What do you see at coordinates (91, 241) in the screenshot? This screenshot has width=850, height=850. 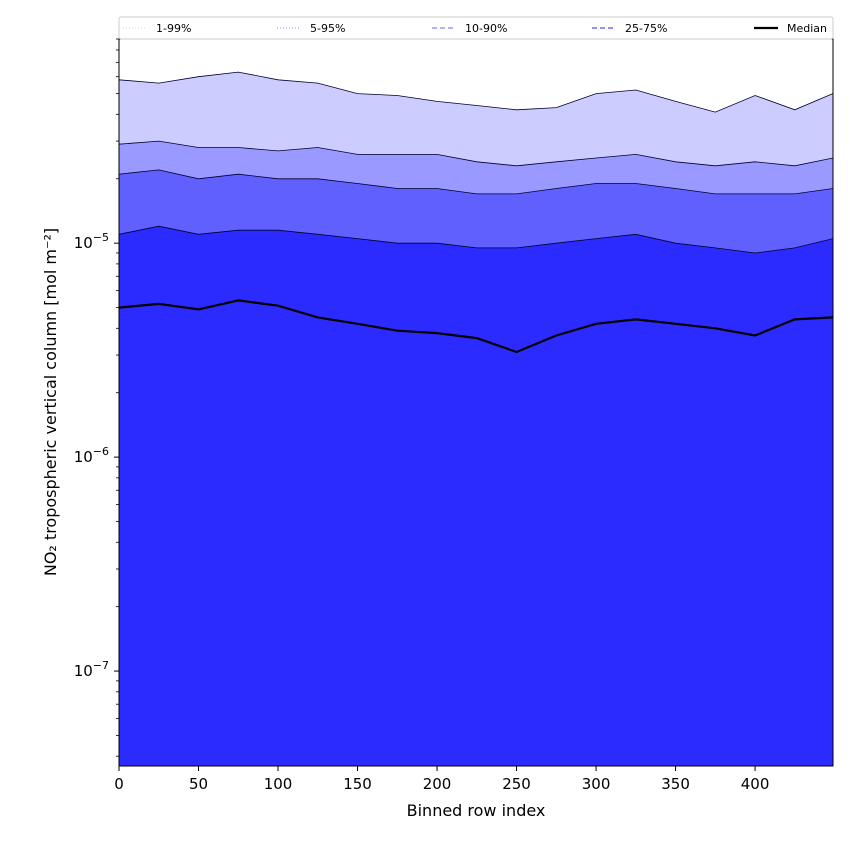 I see `y-tick-label: 10⁻⁵` at bounding box center [91, 241].